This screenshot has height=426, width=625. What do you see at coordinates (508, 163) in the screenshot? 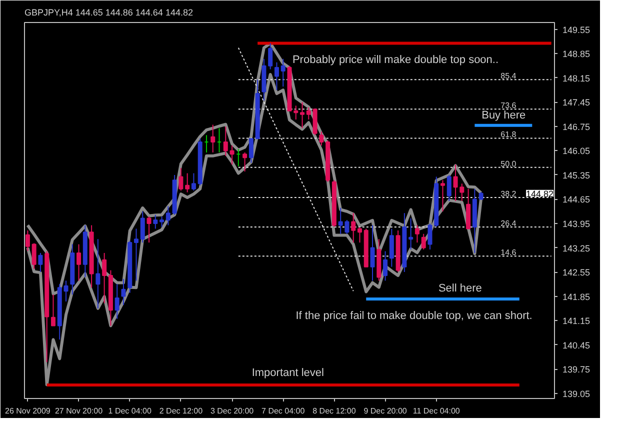
I see `annotation: 50.0` at bounding box center [508, 163].